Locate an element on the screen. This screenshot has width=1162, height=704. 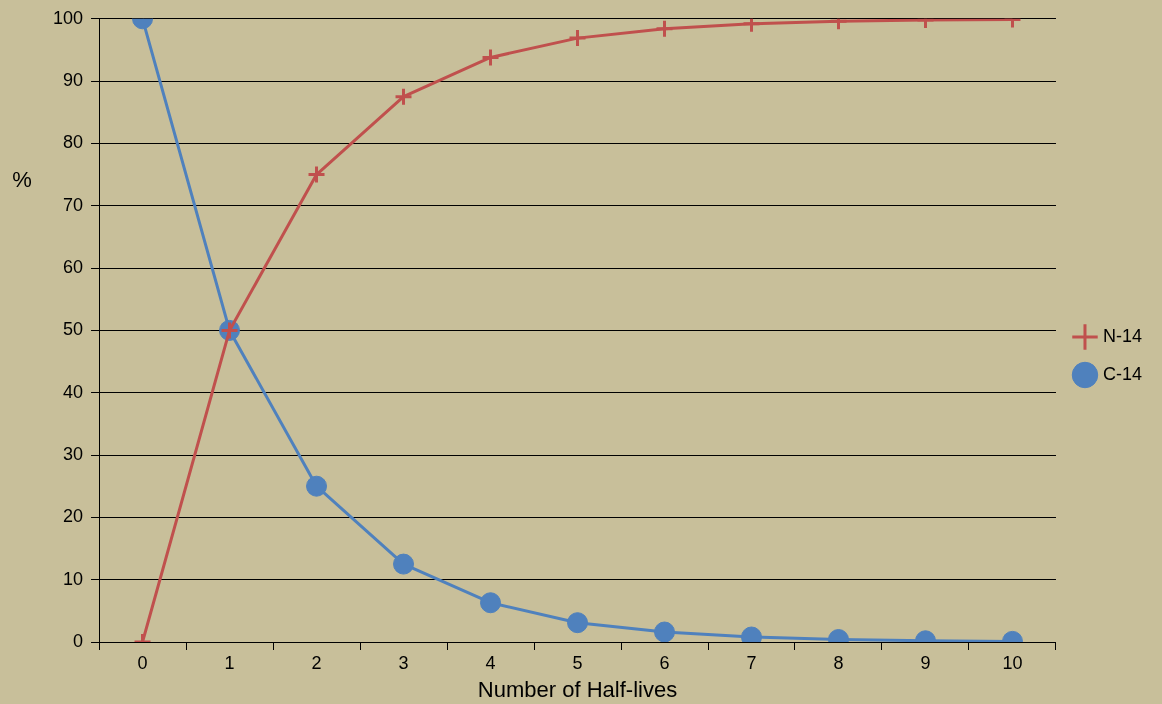
x-tick-label: 7 is located at coordinates (751, 662).